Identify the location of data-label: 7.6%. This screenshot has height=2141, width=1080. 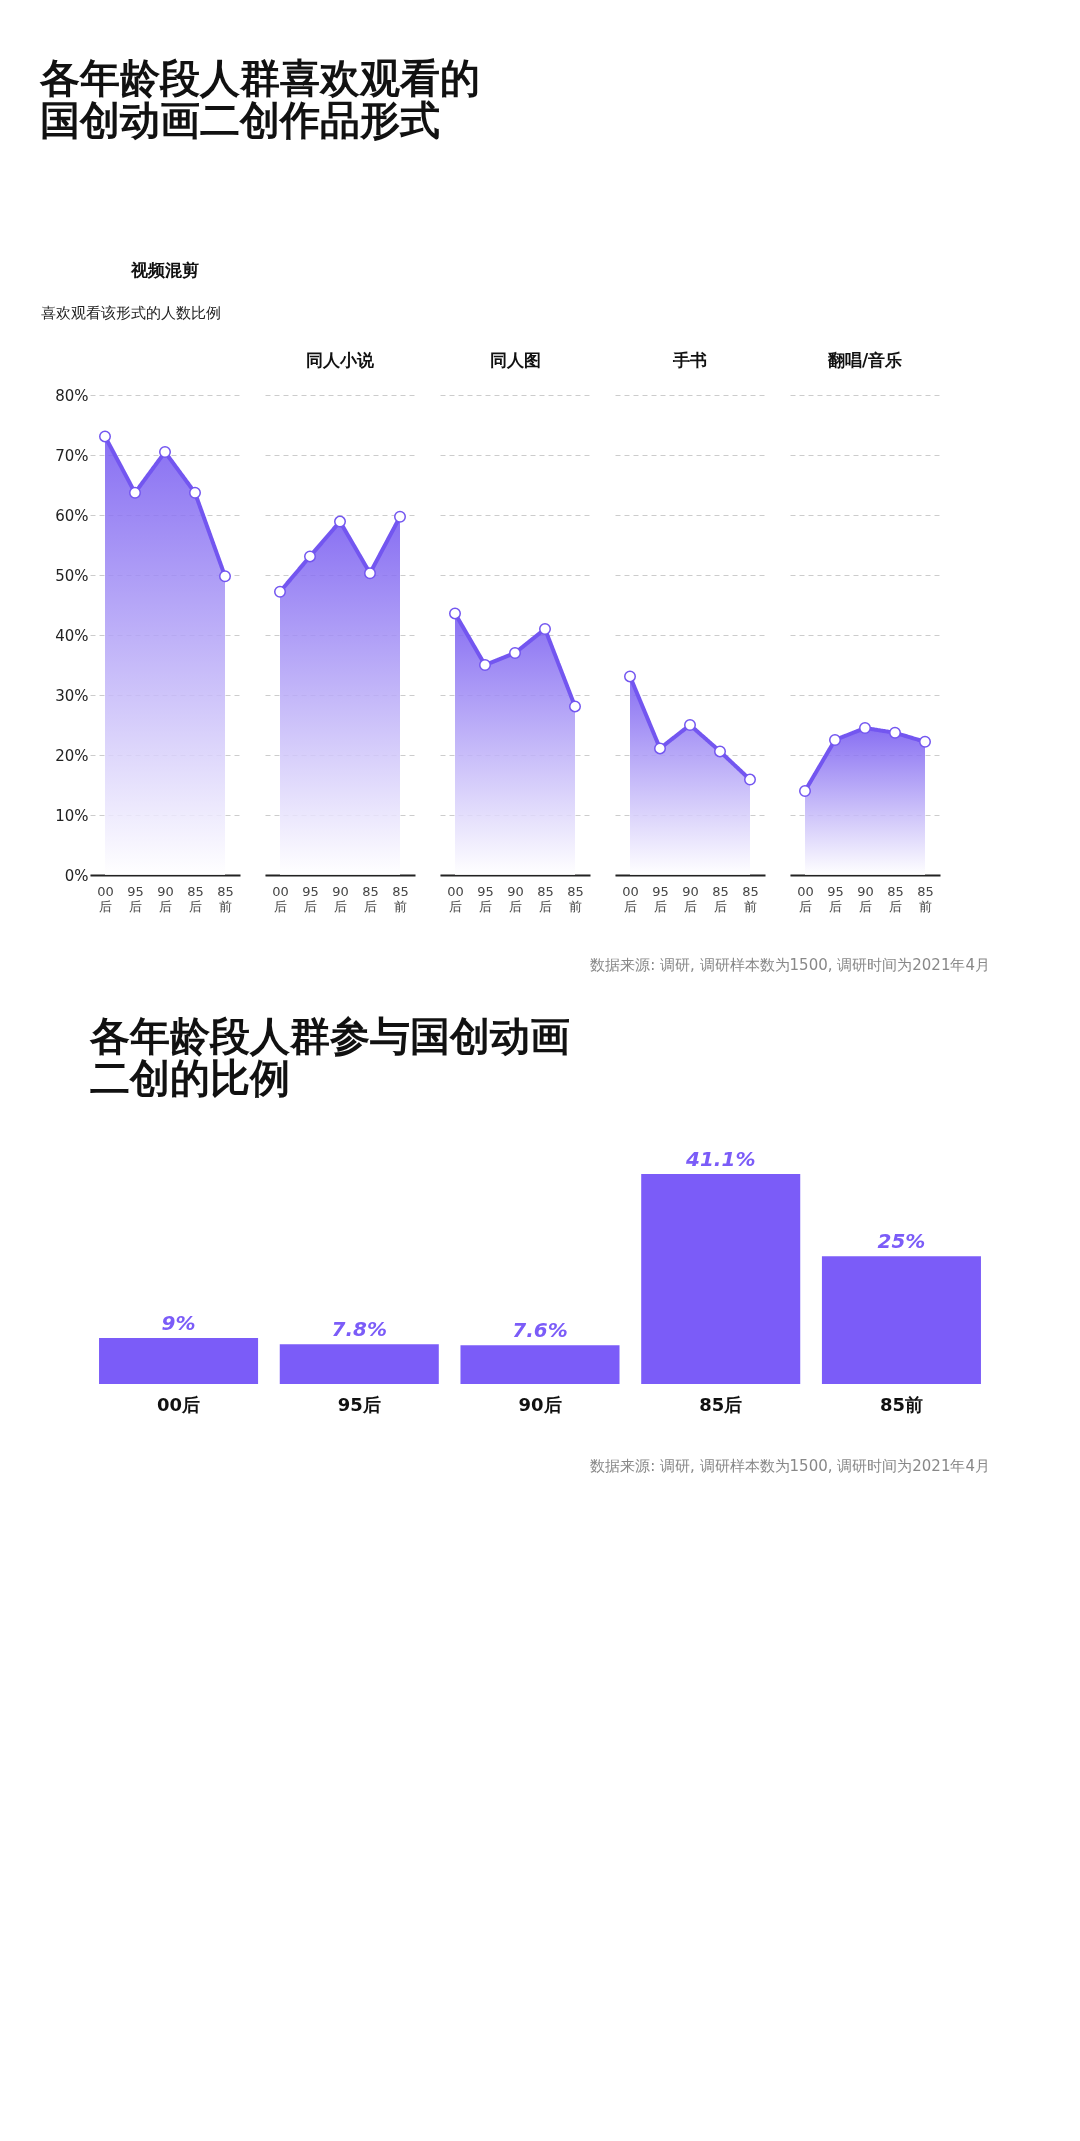
(540, 1330).